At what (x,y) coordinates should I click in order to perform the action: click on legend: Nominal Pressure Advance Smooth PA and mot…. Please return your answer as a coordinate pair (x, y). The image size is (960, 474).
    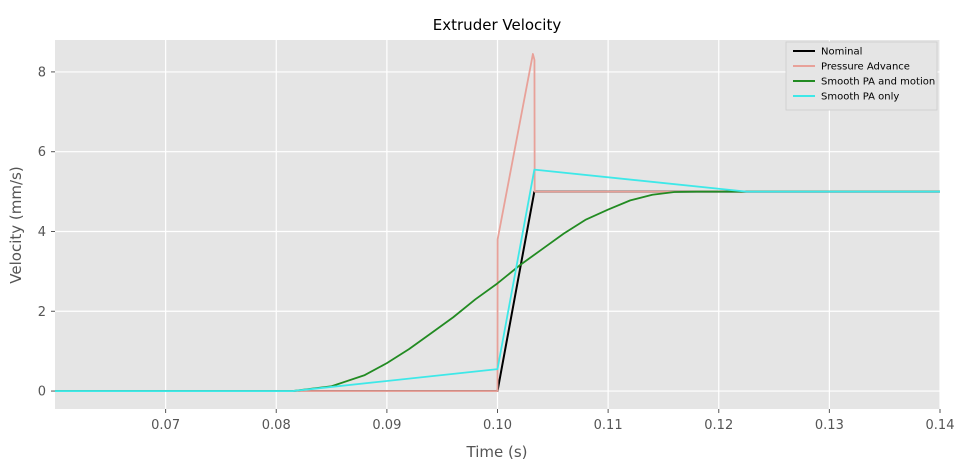
    Looking at the image, I should click on (861, 76).